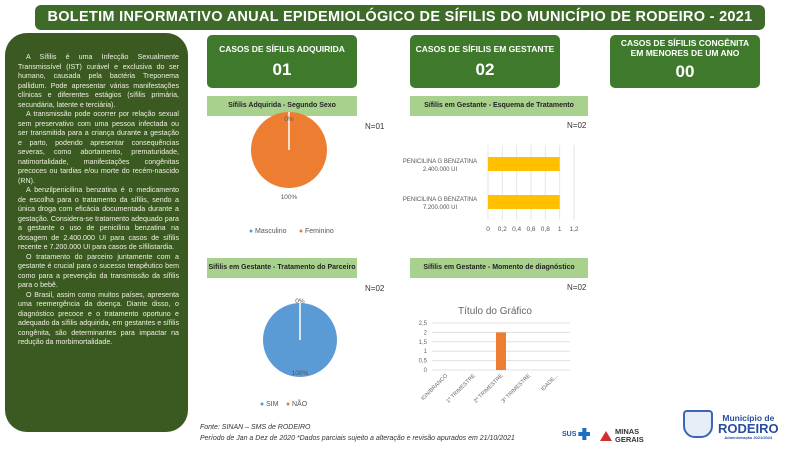 The width and height of the screenshot is (800, 450). Describe the element at coordinates (516, 388) in the screenshot. I see `category-label: 3º TRIMESTRE` at that location.